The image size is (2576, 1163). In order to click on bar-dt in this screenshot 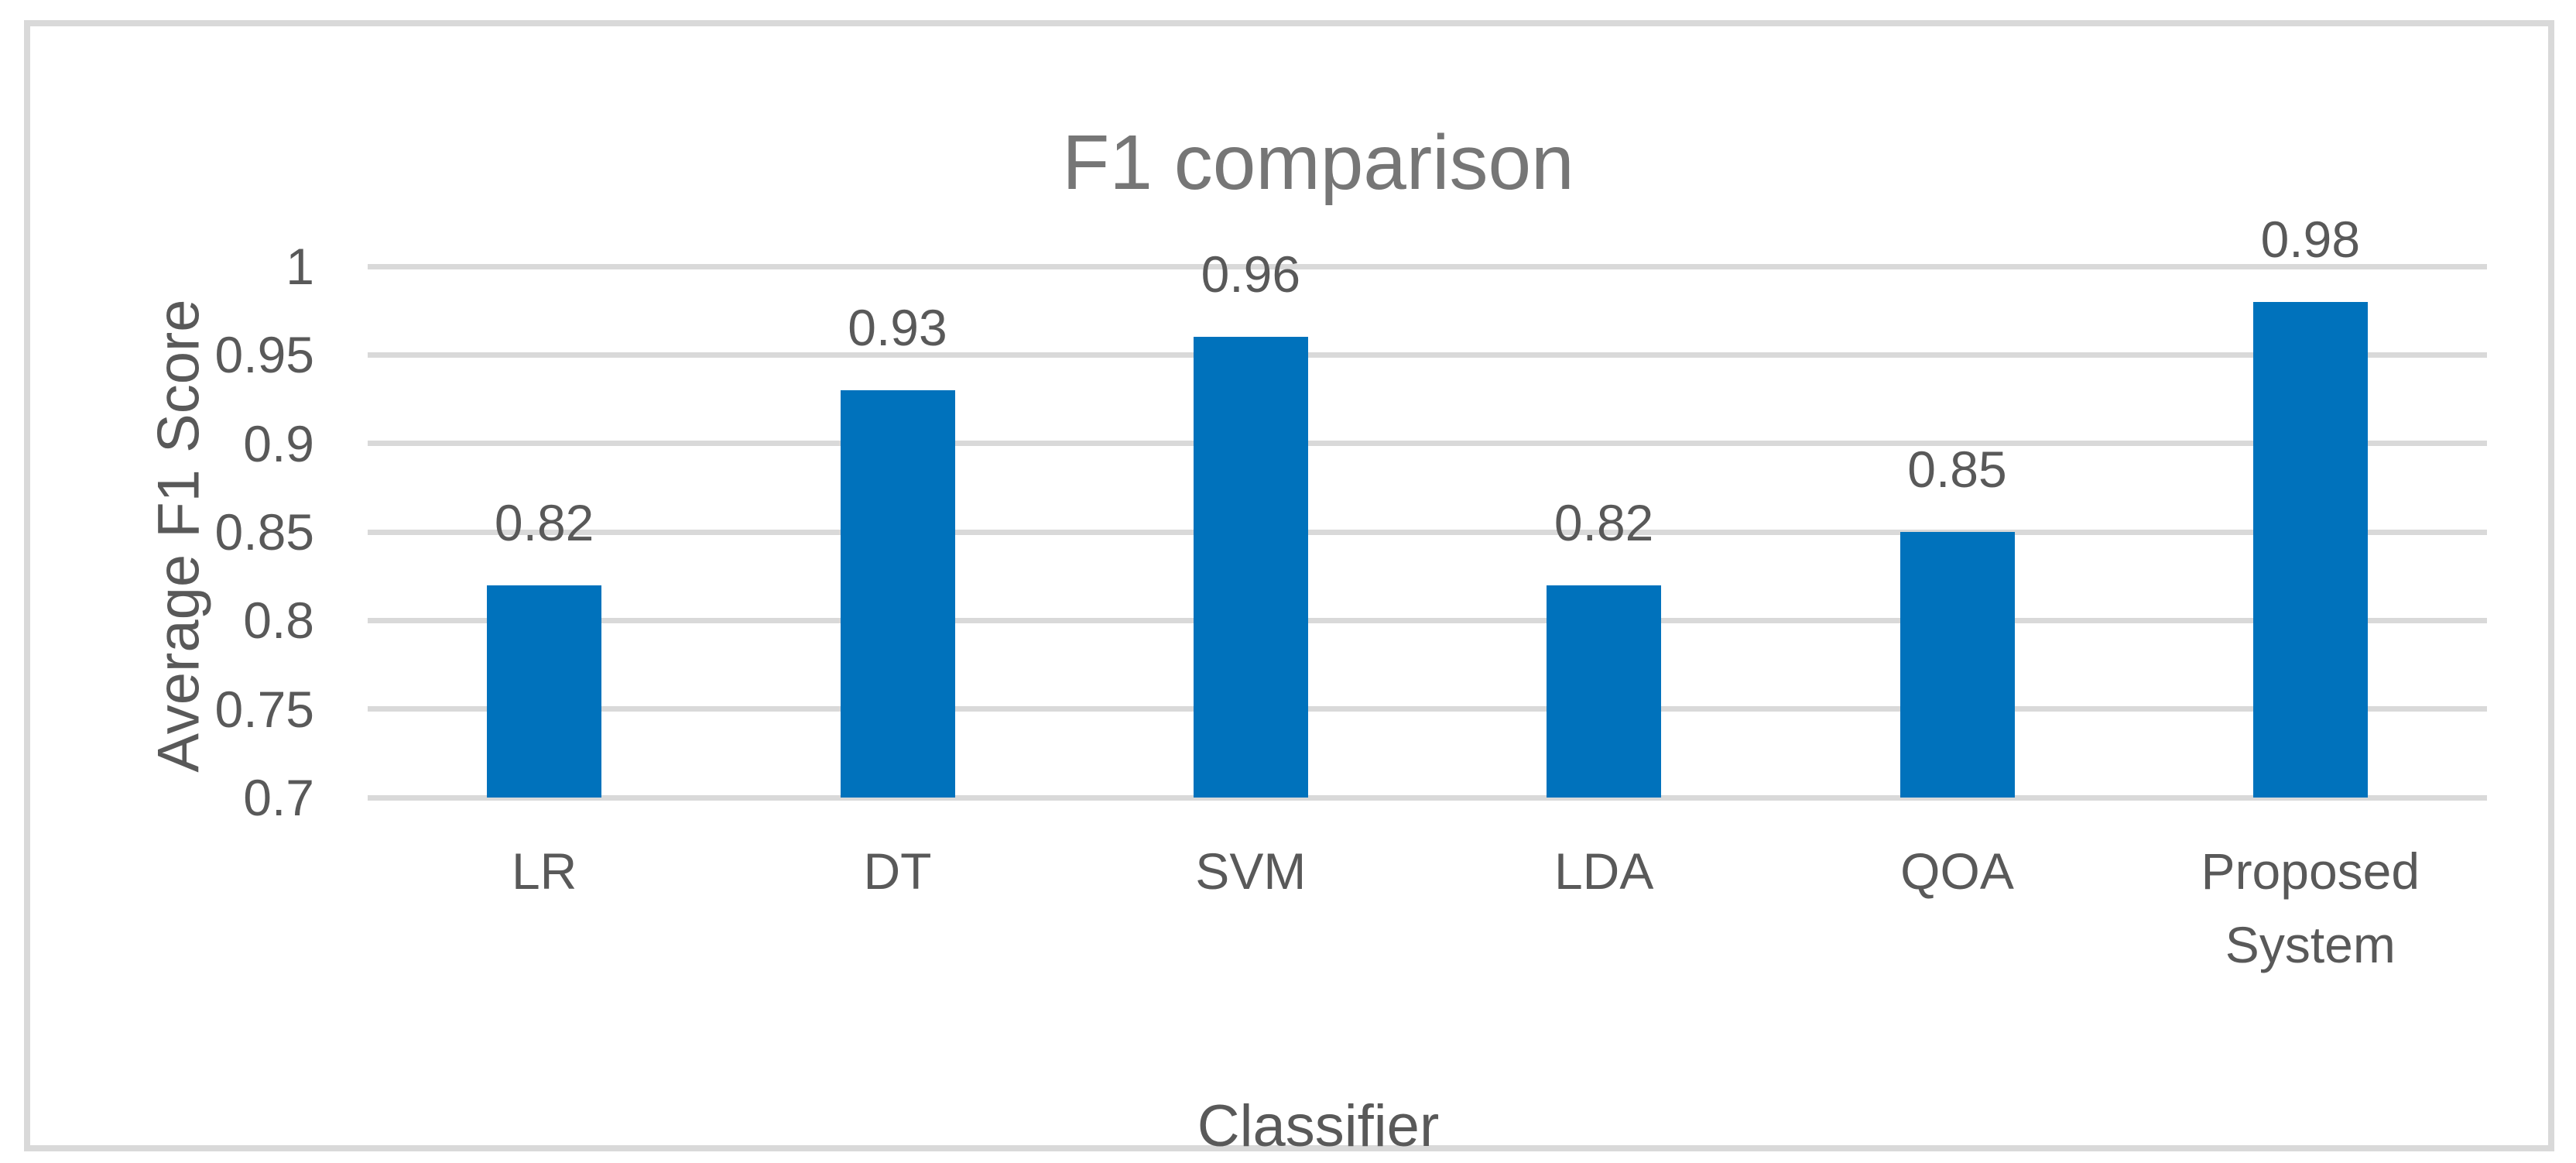, I will do `click(898, 594)`.